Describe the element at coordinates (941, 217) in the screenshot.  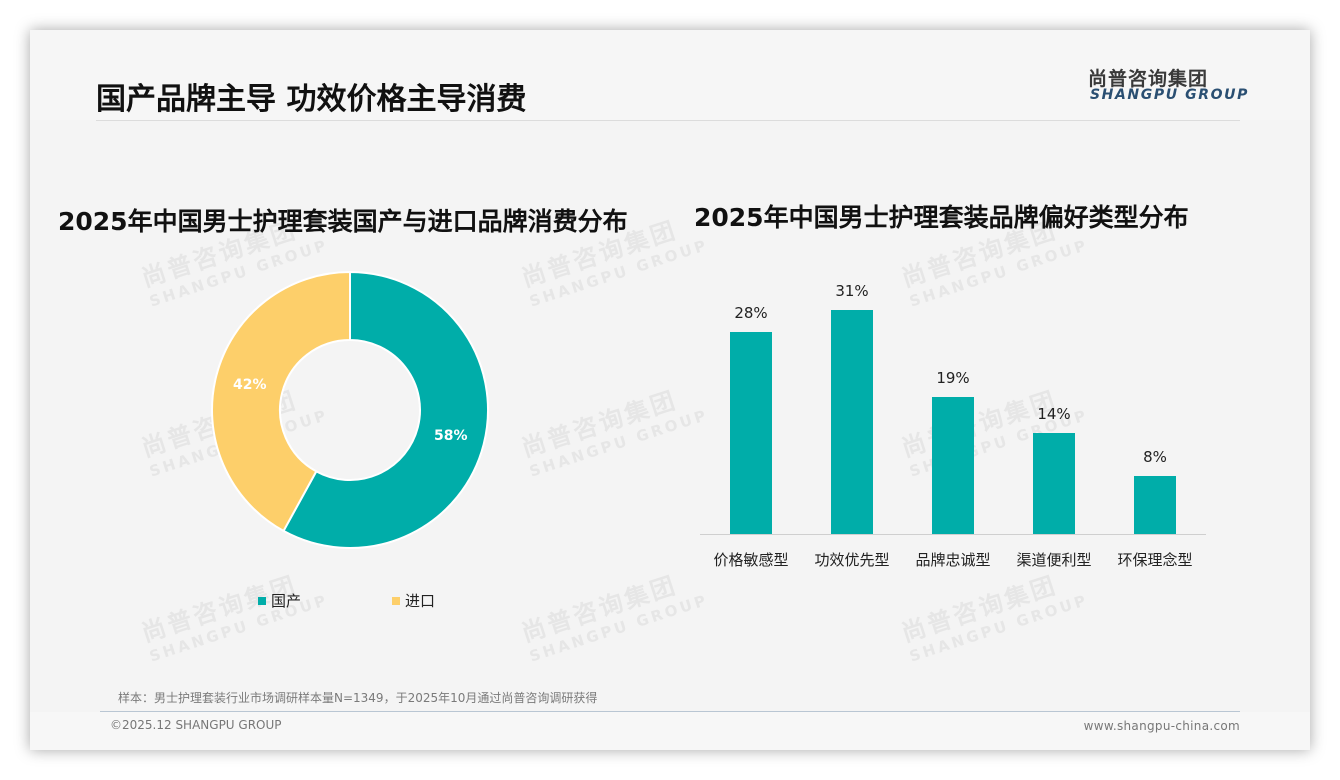
I see `bar-chart-title: 2025年中国男士护理套装品牌偏好类型分布` at that location.